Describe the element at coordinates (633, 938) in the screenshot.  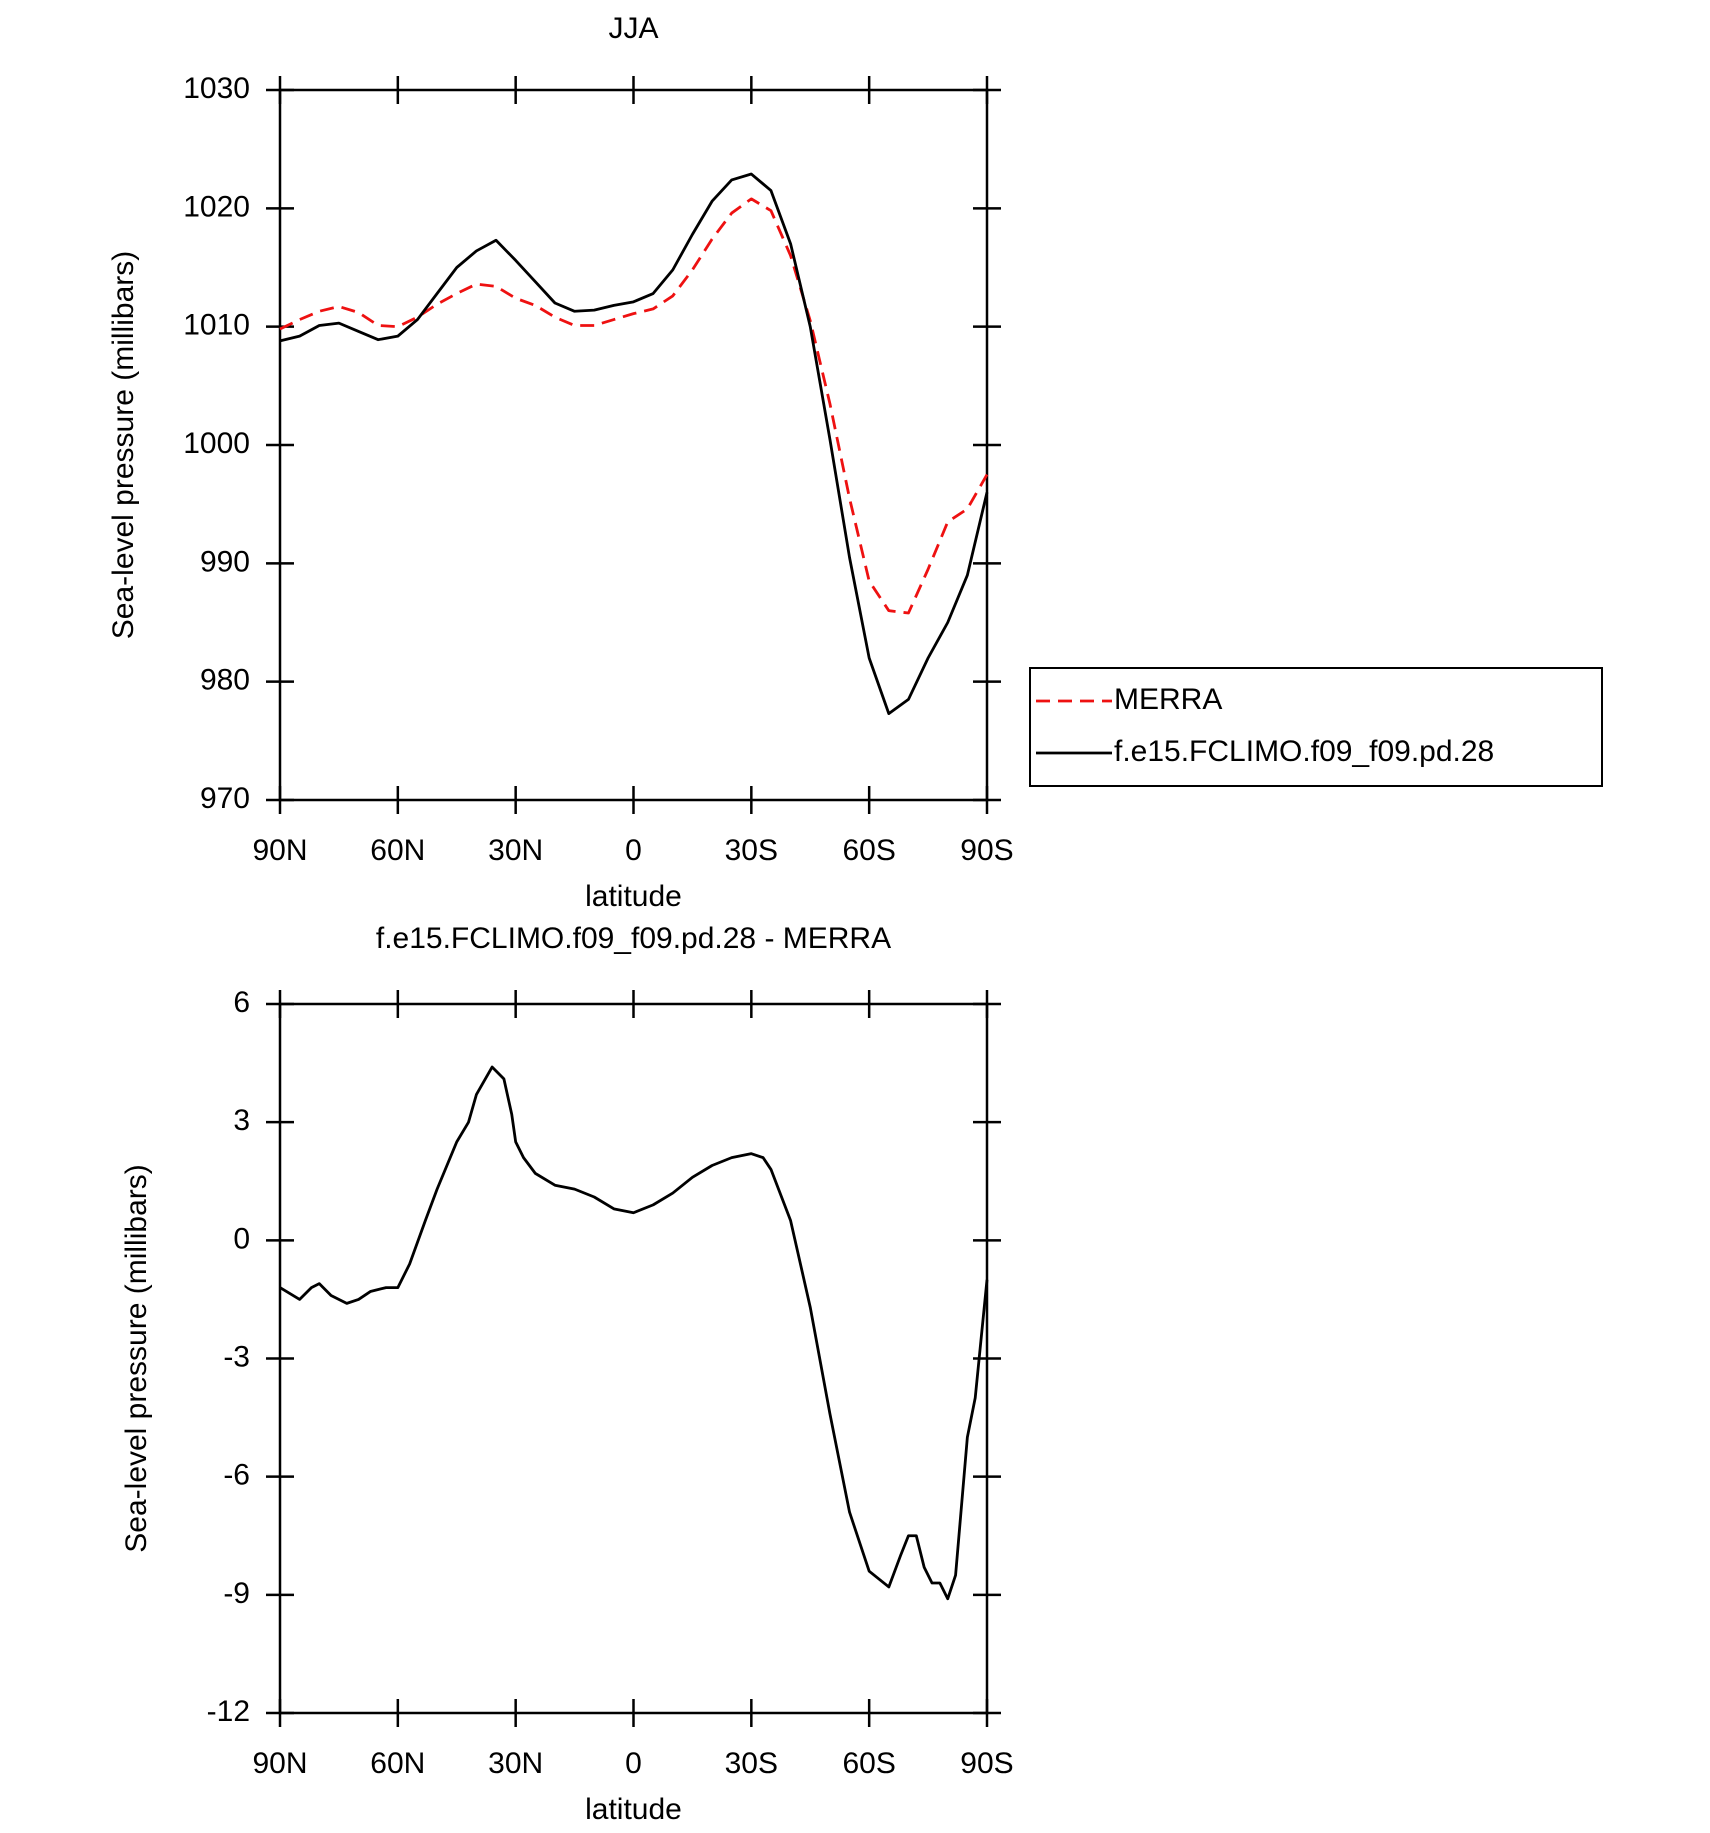
I see `chart-title: f.e15.FCLIMO.f09_f09.pd.28 - MERRA` at that location.